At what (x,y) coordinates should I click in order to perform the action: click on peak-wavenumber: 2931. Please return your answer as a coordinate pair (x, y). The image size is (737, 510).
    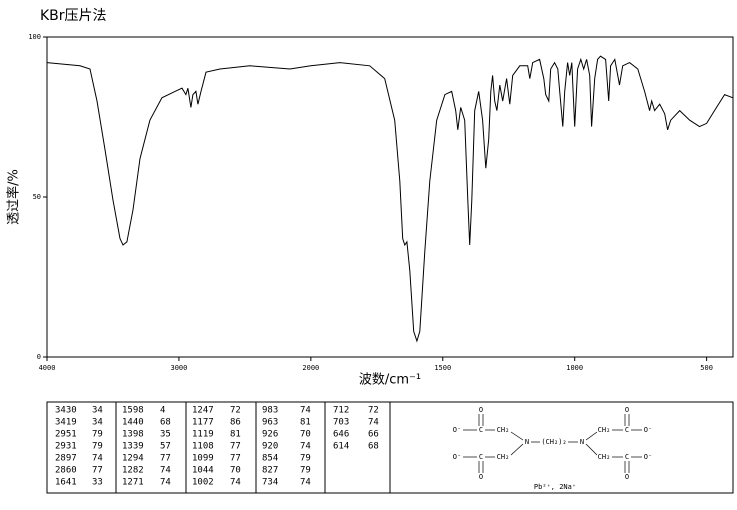
    Looking at the image, I should click on (66, 447).